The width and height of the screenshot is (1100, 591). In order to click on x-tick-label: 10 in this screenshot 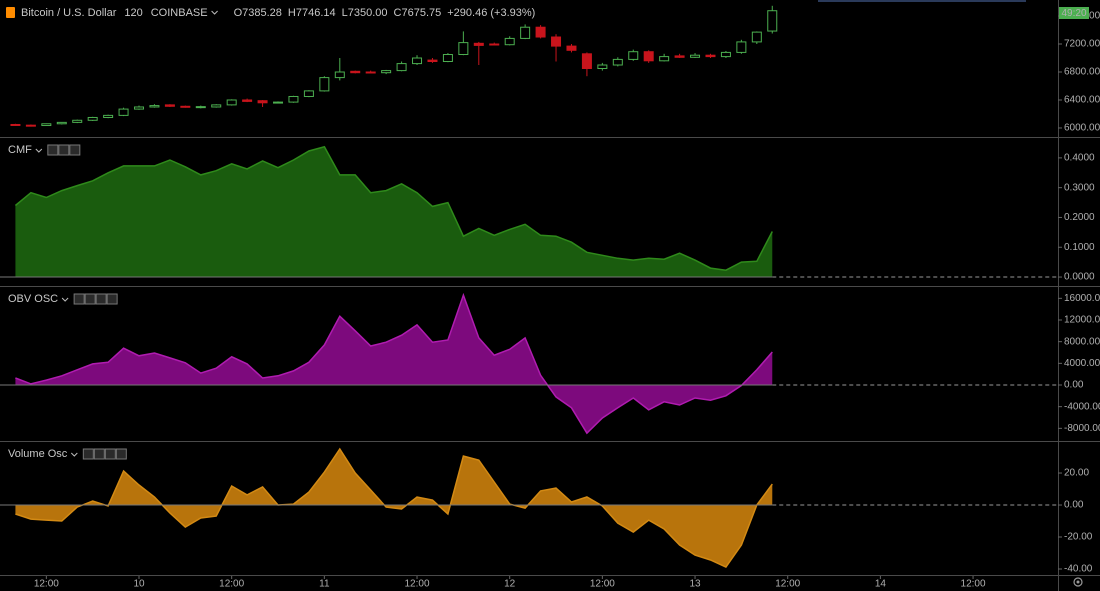, I will do `click(139, 584)`.